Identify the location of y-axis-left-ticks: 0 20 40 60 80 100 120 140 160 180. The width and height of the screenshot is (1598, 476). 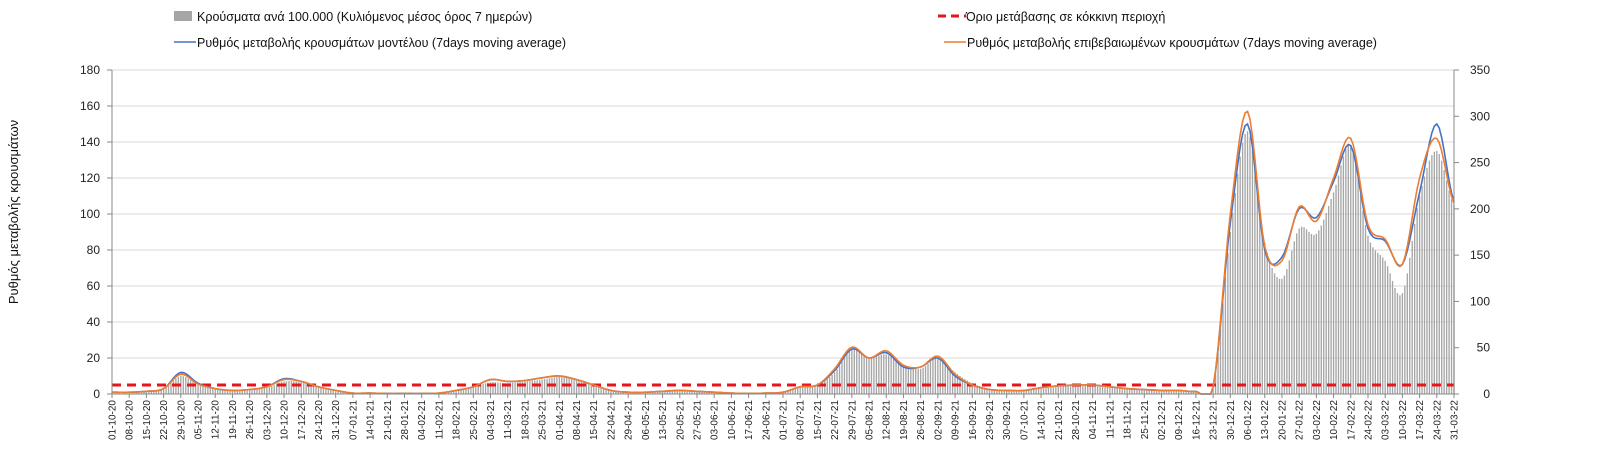
(96, 232).